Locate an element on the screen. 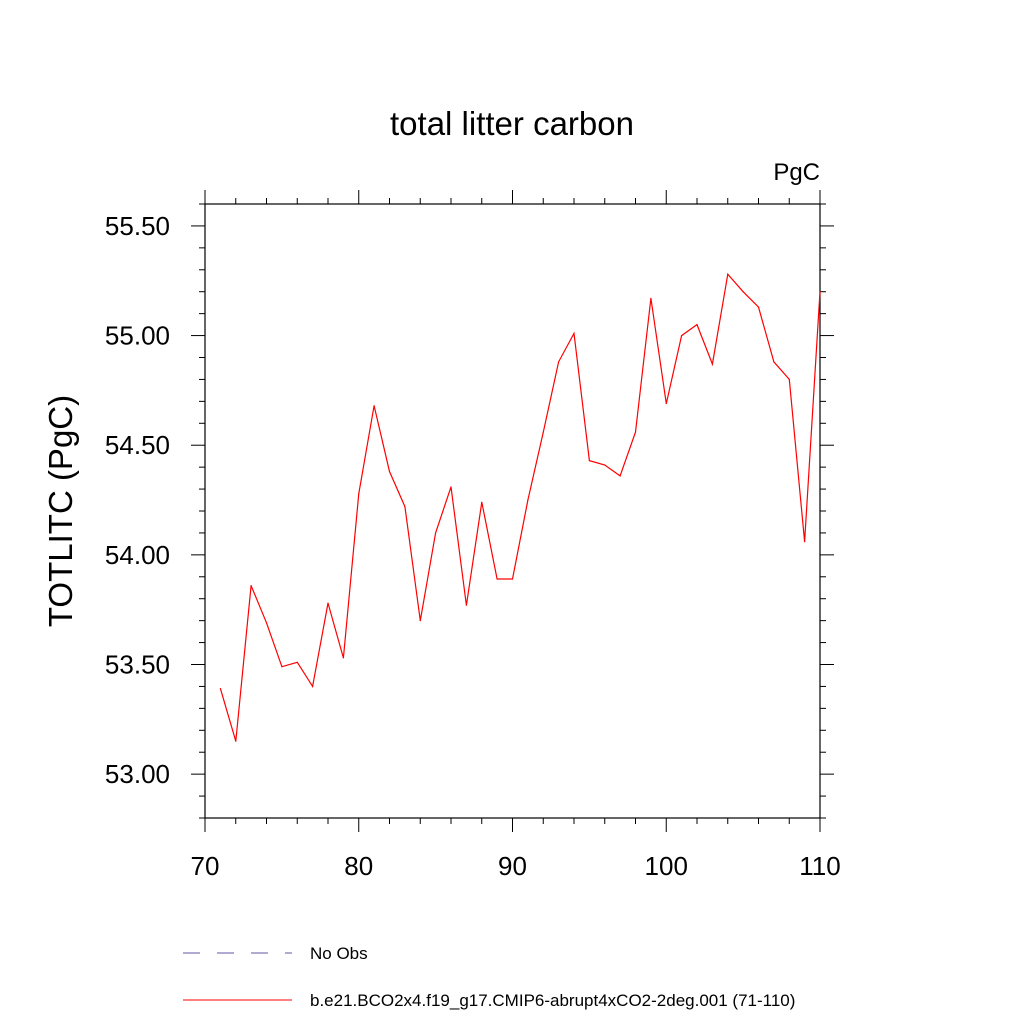 The width and height of the screenshot is (1024, 1024). y-tick-label: 53.50 is located at coordinates (137, 665).